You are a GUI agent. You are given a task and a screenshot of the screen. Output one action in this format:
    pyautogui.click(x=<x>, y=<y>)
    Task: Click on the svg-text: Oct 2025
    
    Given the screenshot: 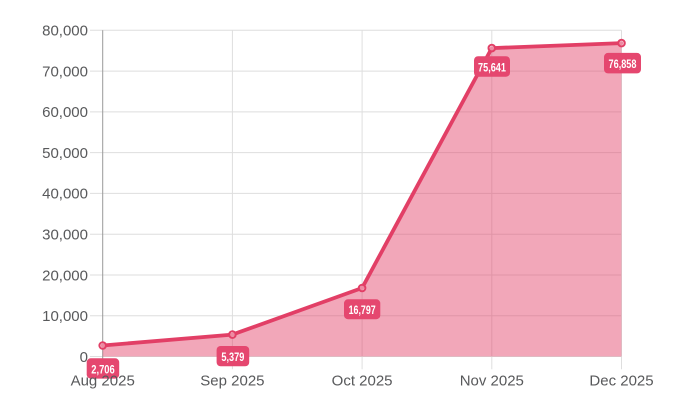 What is the action you would take?
    pyautogui.click(x=362, y=381)
    